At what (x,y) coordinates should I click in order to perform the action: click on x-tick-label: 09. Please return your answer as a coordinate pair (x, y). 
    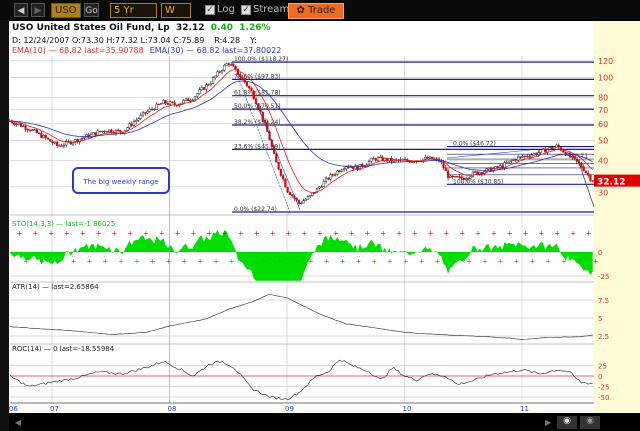
    Looking at the image, I should click on (289, 409).